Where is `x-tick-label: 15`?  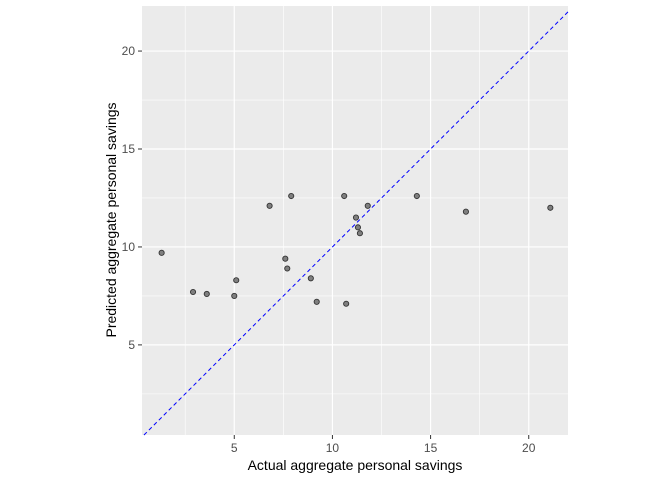
x-tick-label: 15 is located at coordinates (431, 448).